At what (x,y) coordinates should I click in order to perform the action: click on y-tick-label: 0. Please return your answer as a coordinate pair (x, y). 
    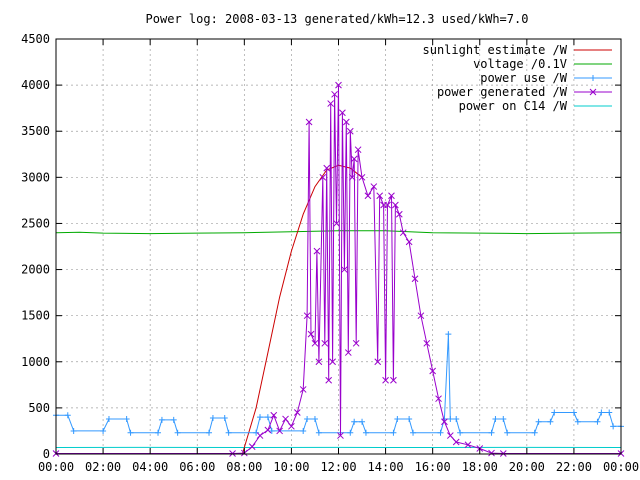
    Looking at the image, I should click on (46, 454).